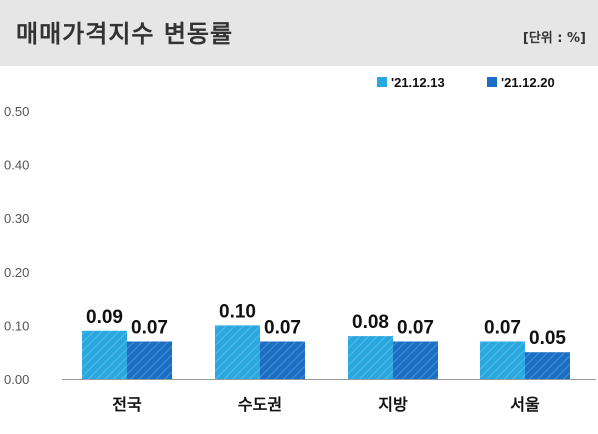 This screenshot has height=434, width=598. What do you see at coordinates (127, 404) in the screenshot?
I see `x-category-label: 전국` at bounding box center [127, 404].